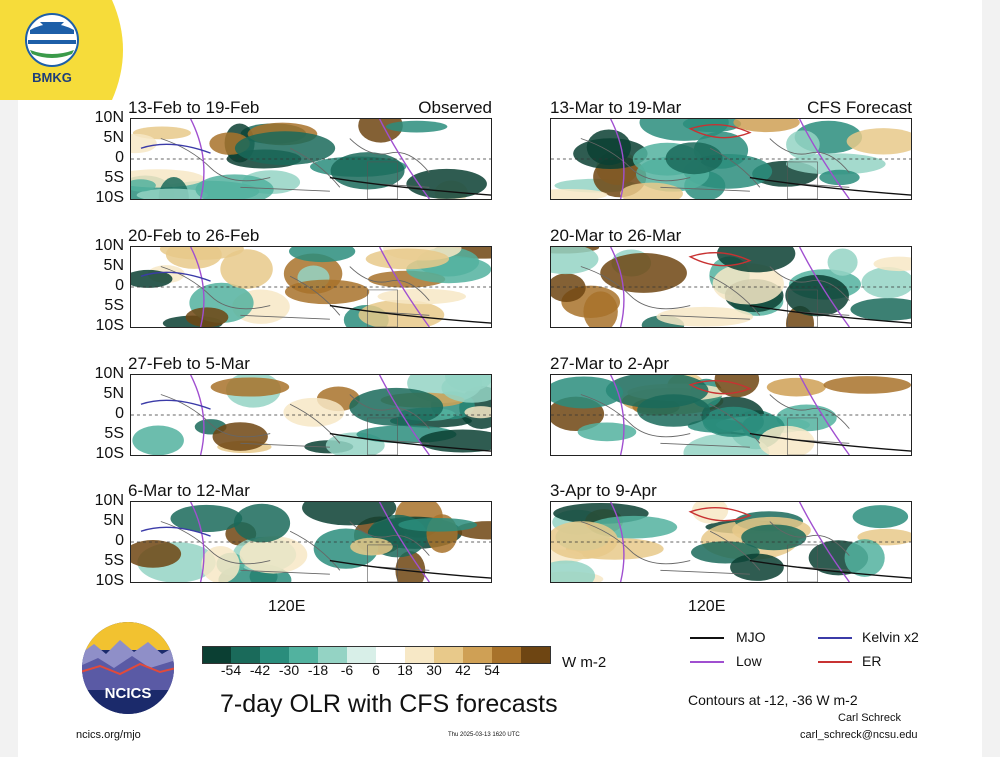  What do you see at coordinates (872, 661) in the screenshot?
I see `legend-er-label: ER` at bounding box center [872, 661].